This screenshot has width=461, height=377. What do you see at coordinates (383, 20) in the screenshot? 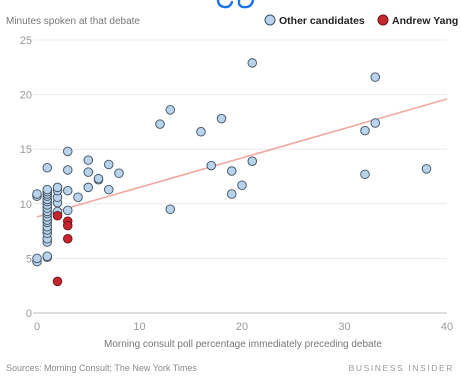
I see `legend-marker-andrew-yang` at bounding box center [383, 20].